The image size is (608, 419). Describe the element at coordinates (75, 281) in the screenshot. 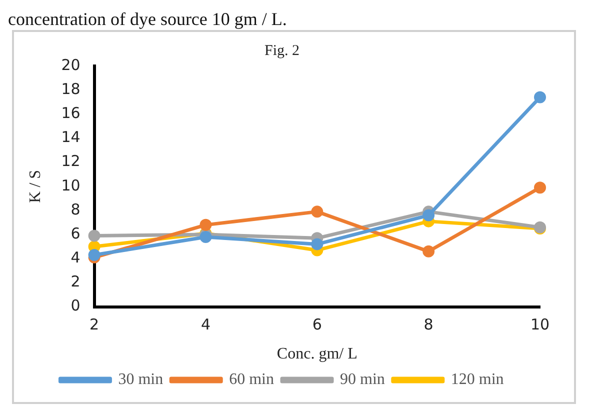

I see `y-tick-label: 2` at that location.